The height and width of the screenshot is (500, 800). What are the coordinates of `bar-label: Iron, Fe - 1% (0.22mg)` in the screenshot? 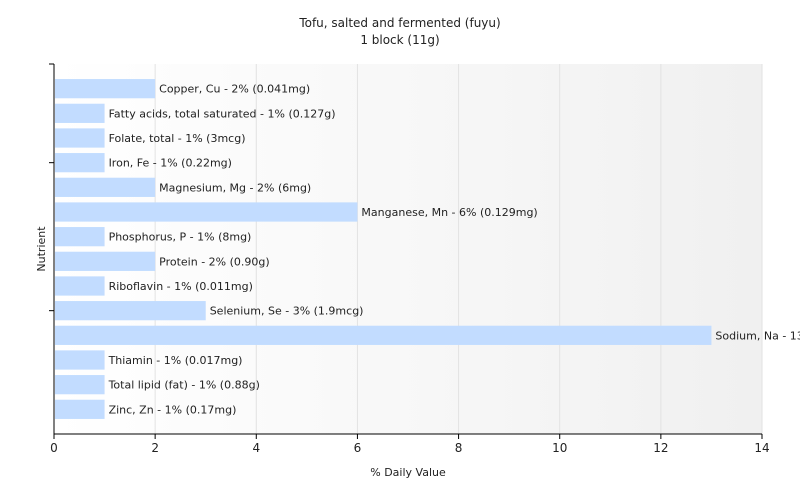 It's located at (170, 163).